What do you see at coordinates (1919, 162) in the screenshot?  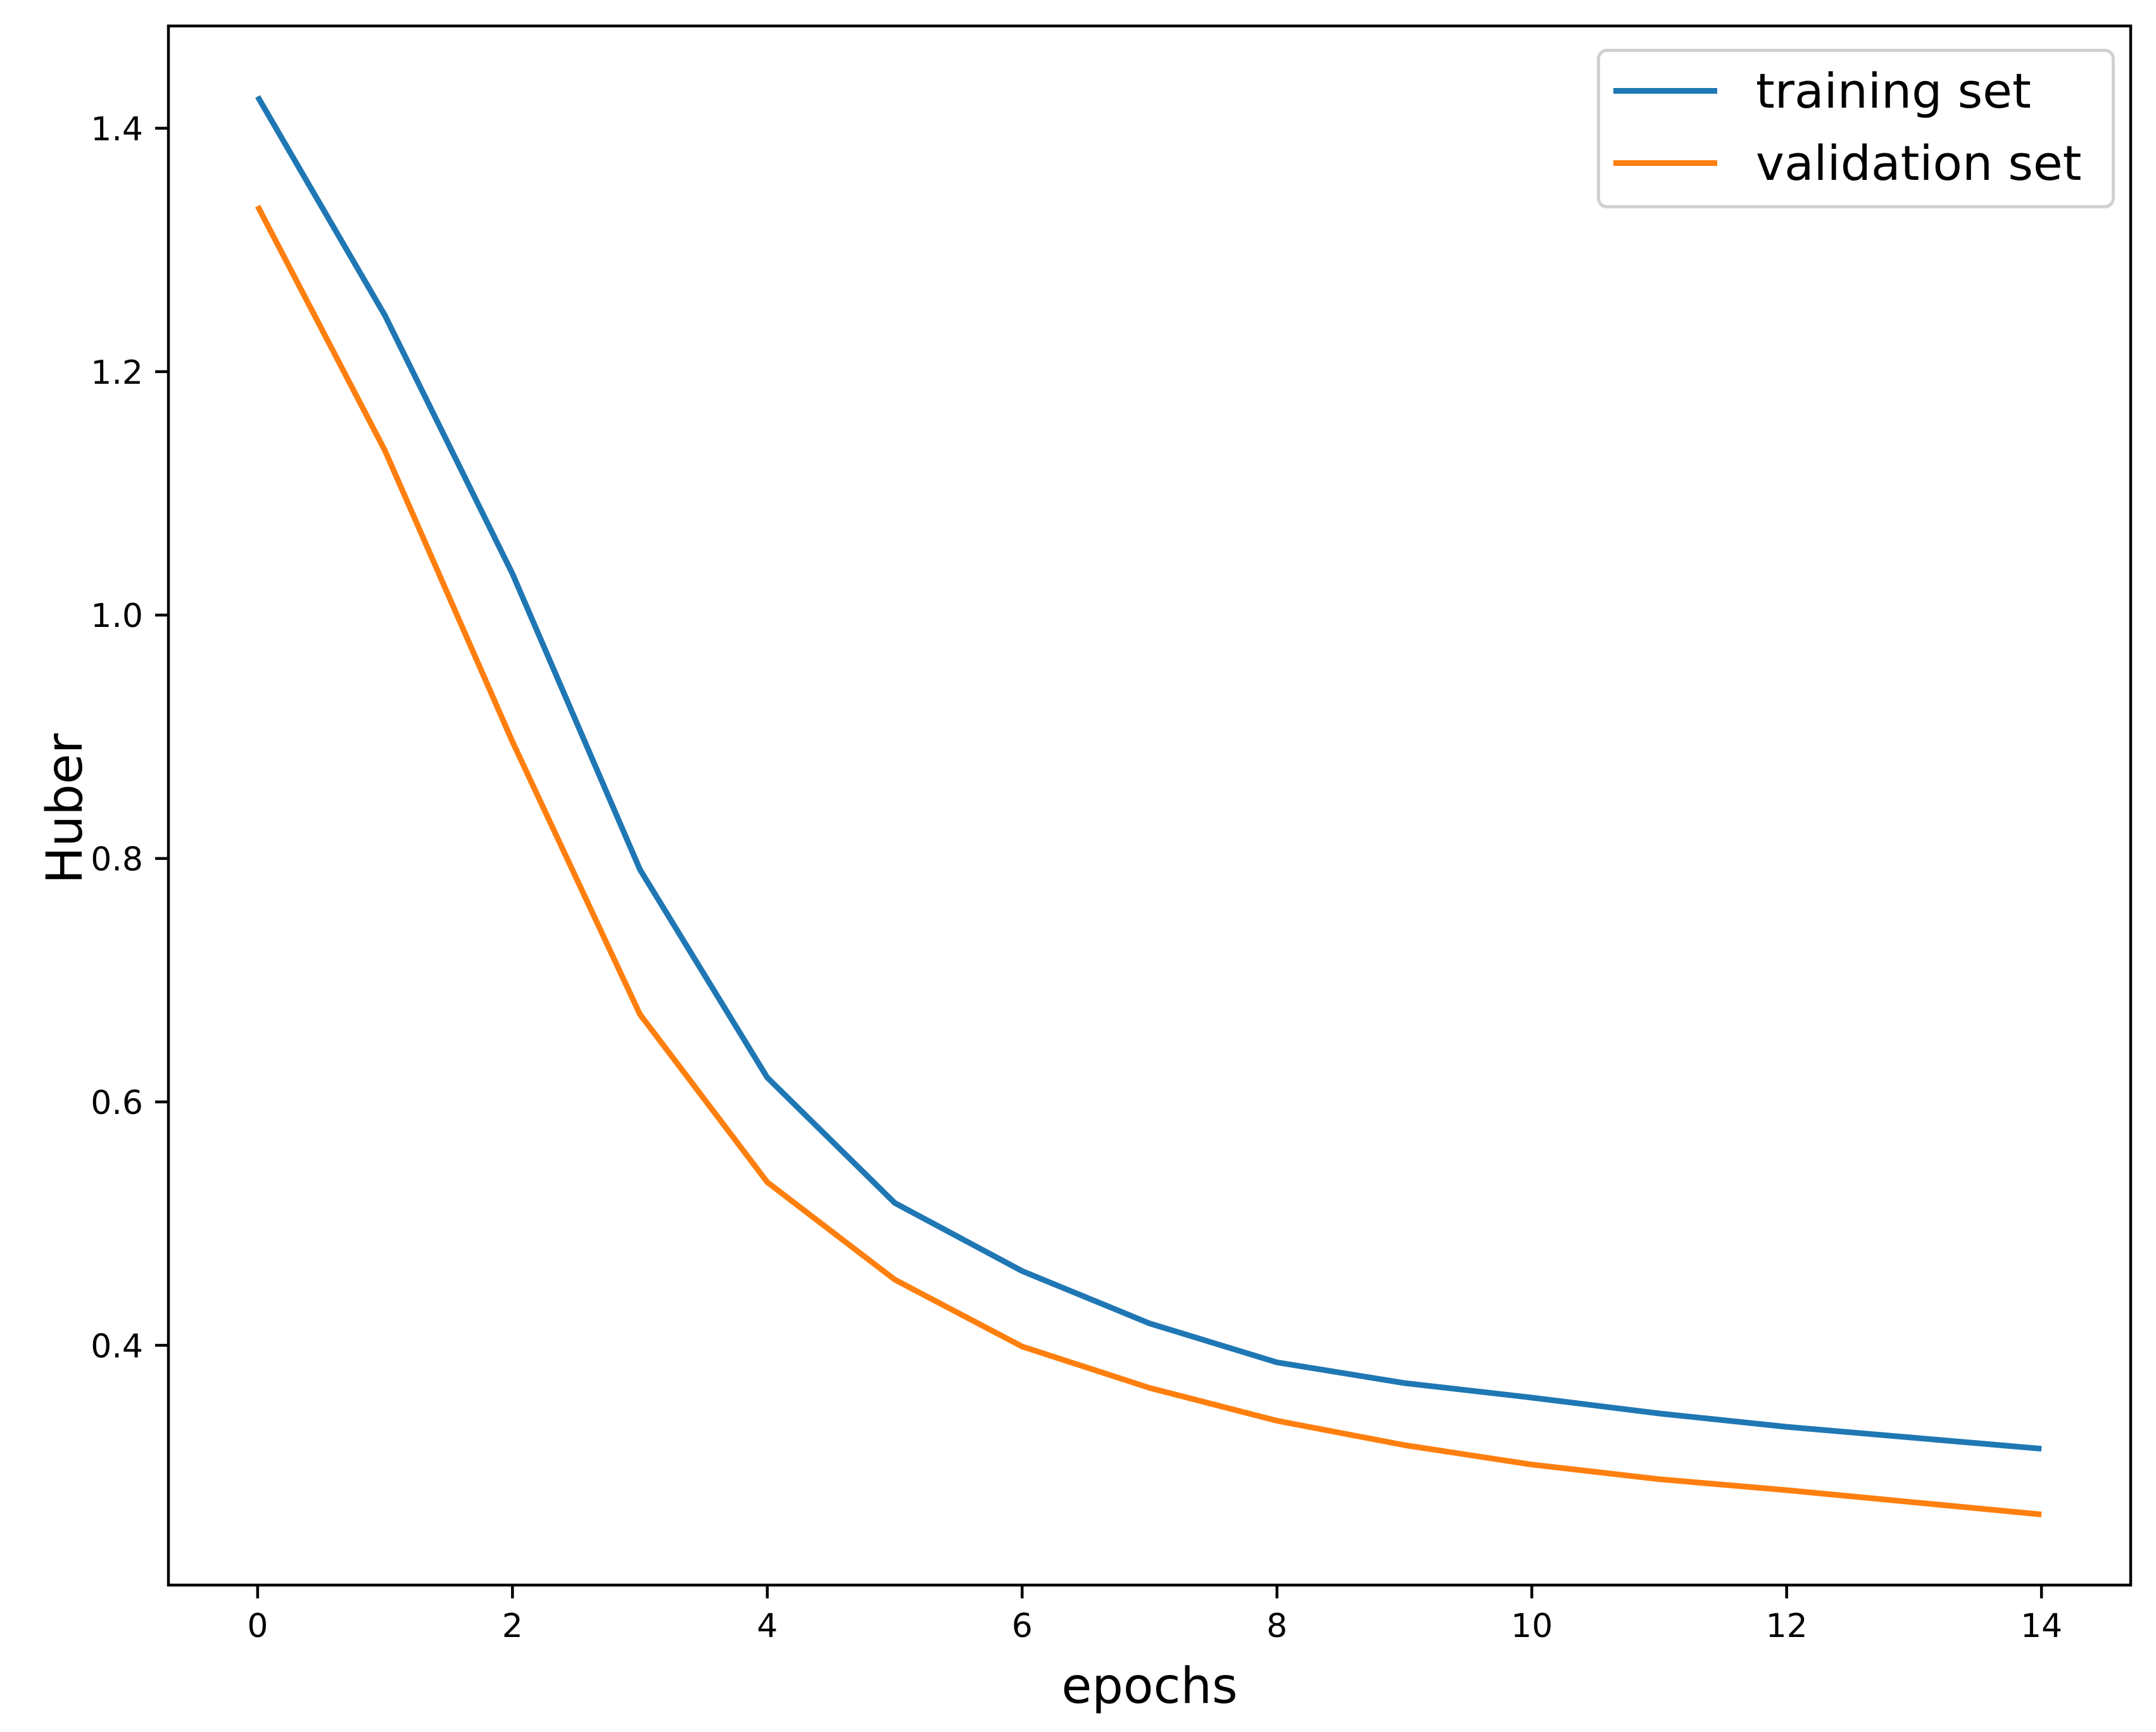 I see `legend-label-validation-set: validation set` at bounding box center [1919, 162].